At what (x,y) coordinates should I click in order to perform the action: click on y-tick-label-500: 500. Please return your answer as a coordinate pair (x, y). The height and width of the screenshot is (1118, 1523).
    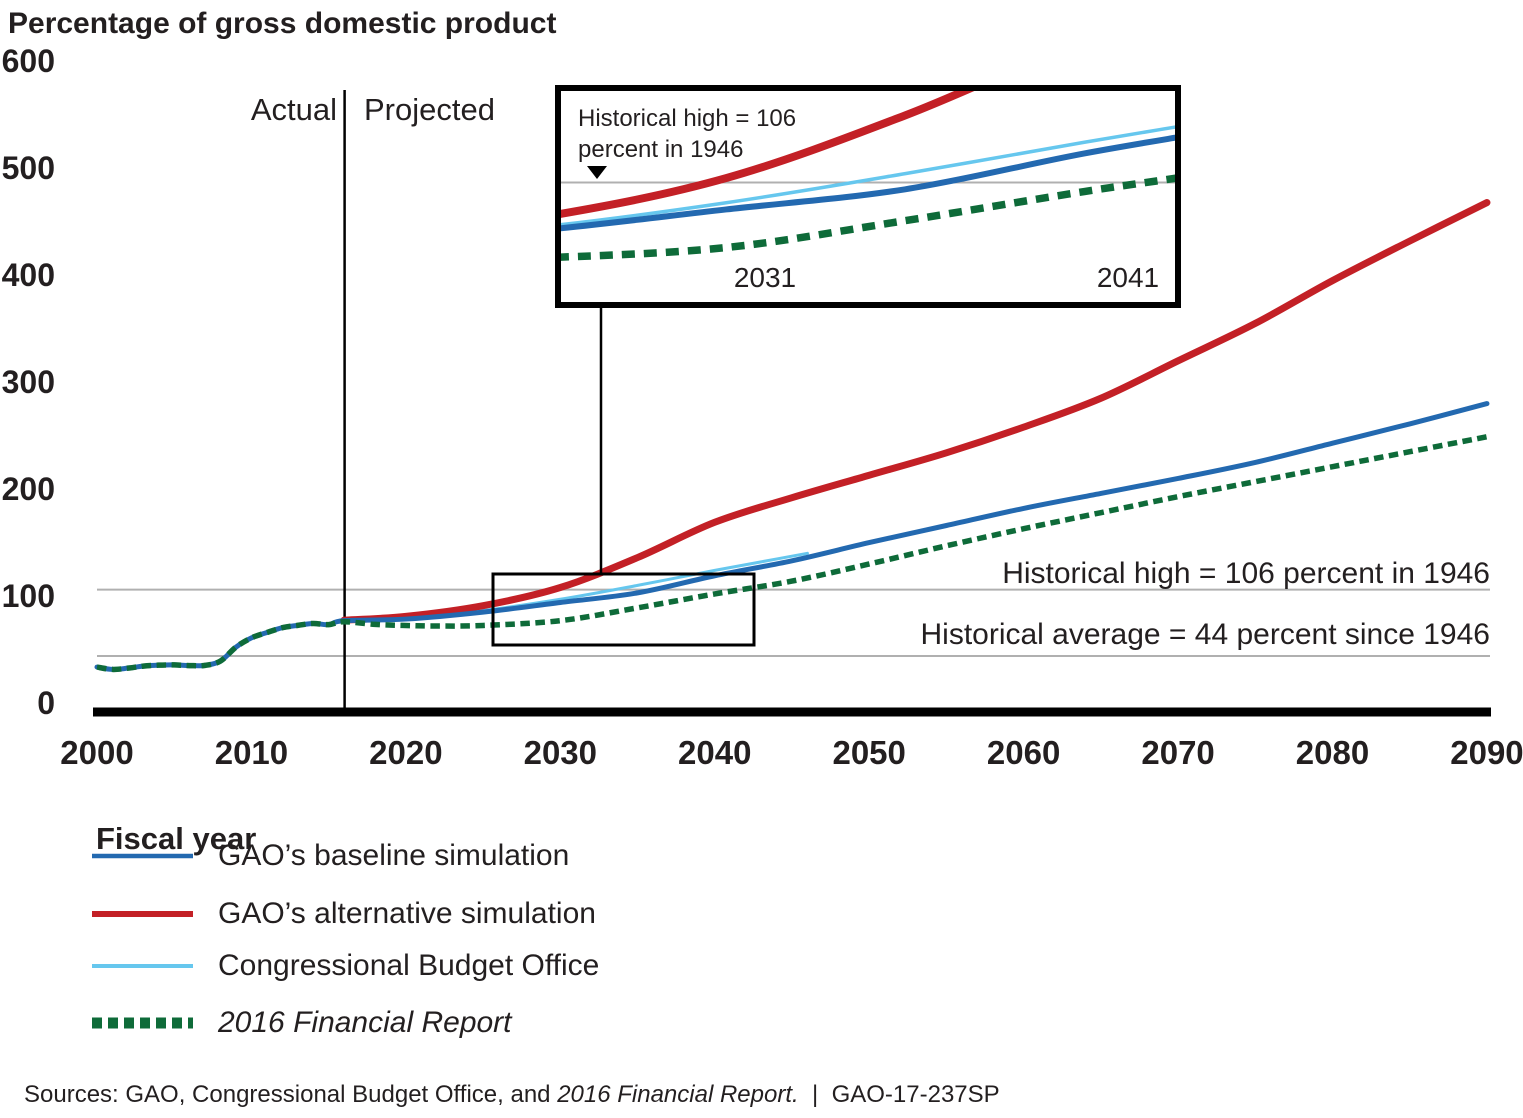
    Looking at the image, I should click on (28, 168).